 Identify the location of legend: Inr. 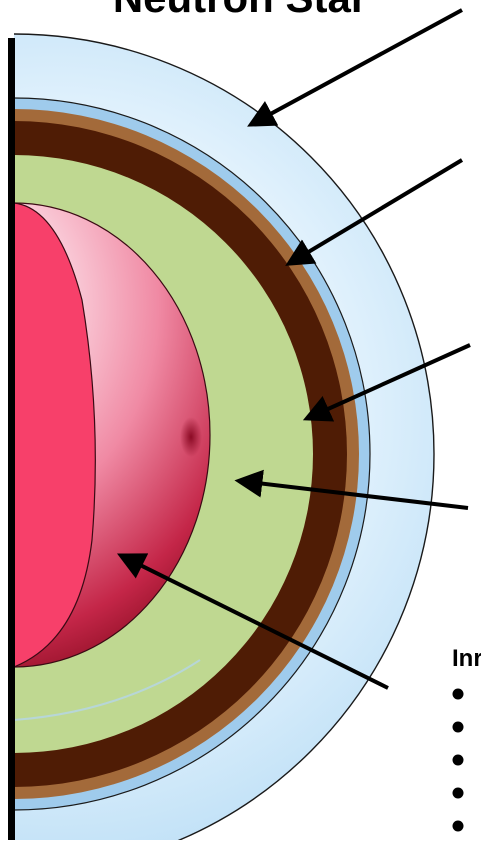
(464, 736).